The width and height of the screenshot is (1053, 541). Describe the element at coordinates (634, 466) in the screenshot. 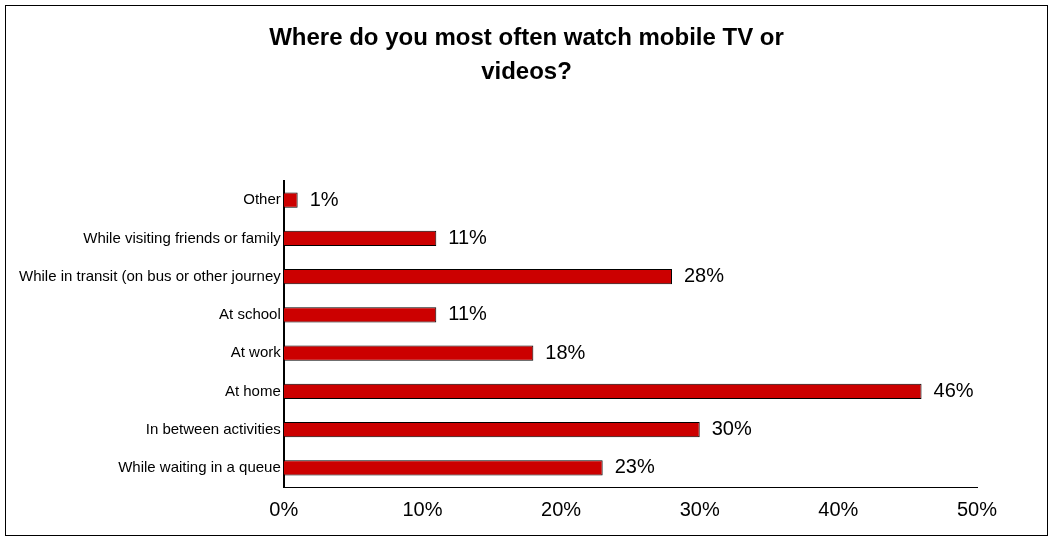

I see `data-label: 23%` at that location.